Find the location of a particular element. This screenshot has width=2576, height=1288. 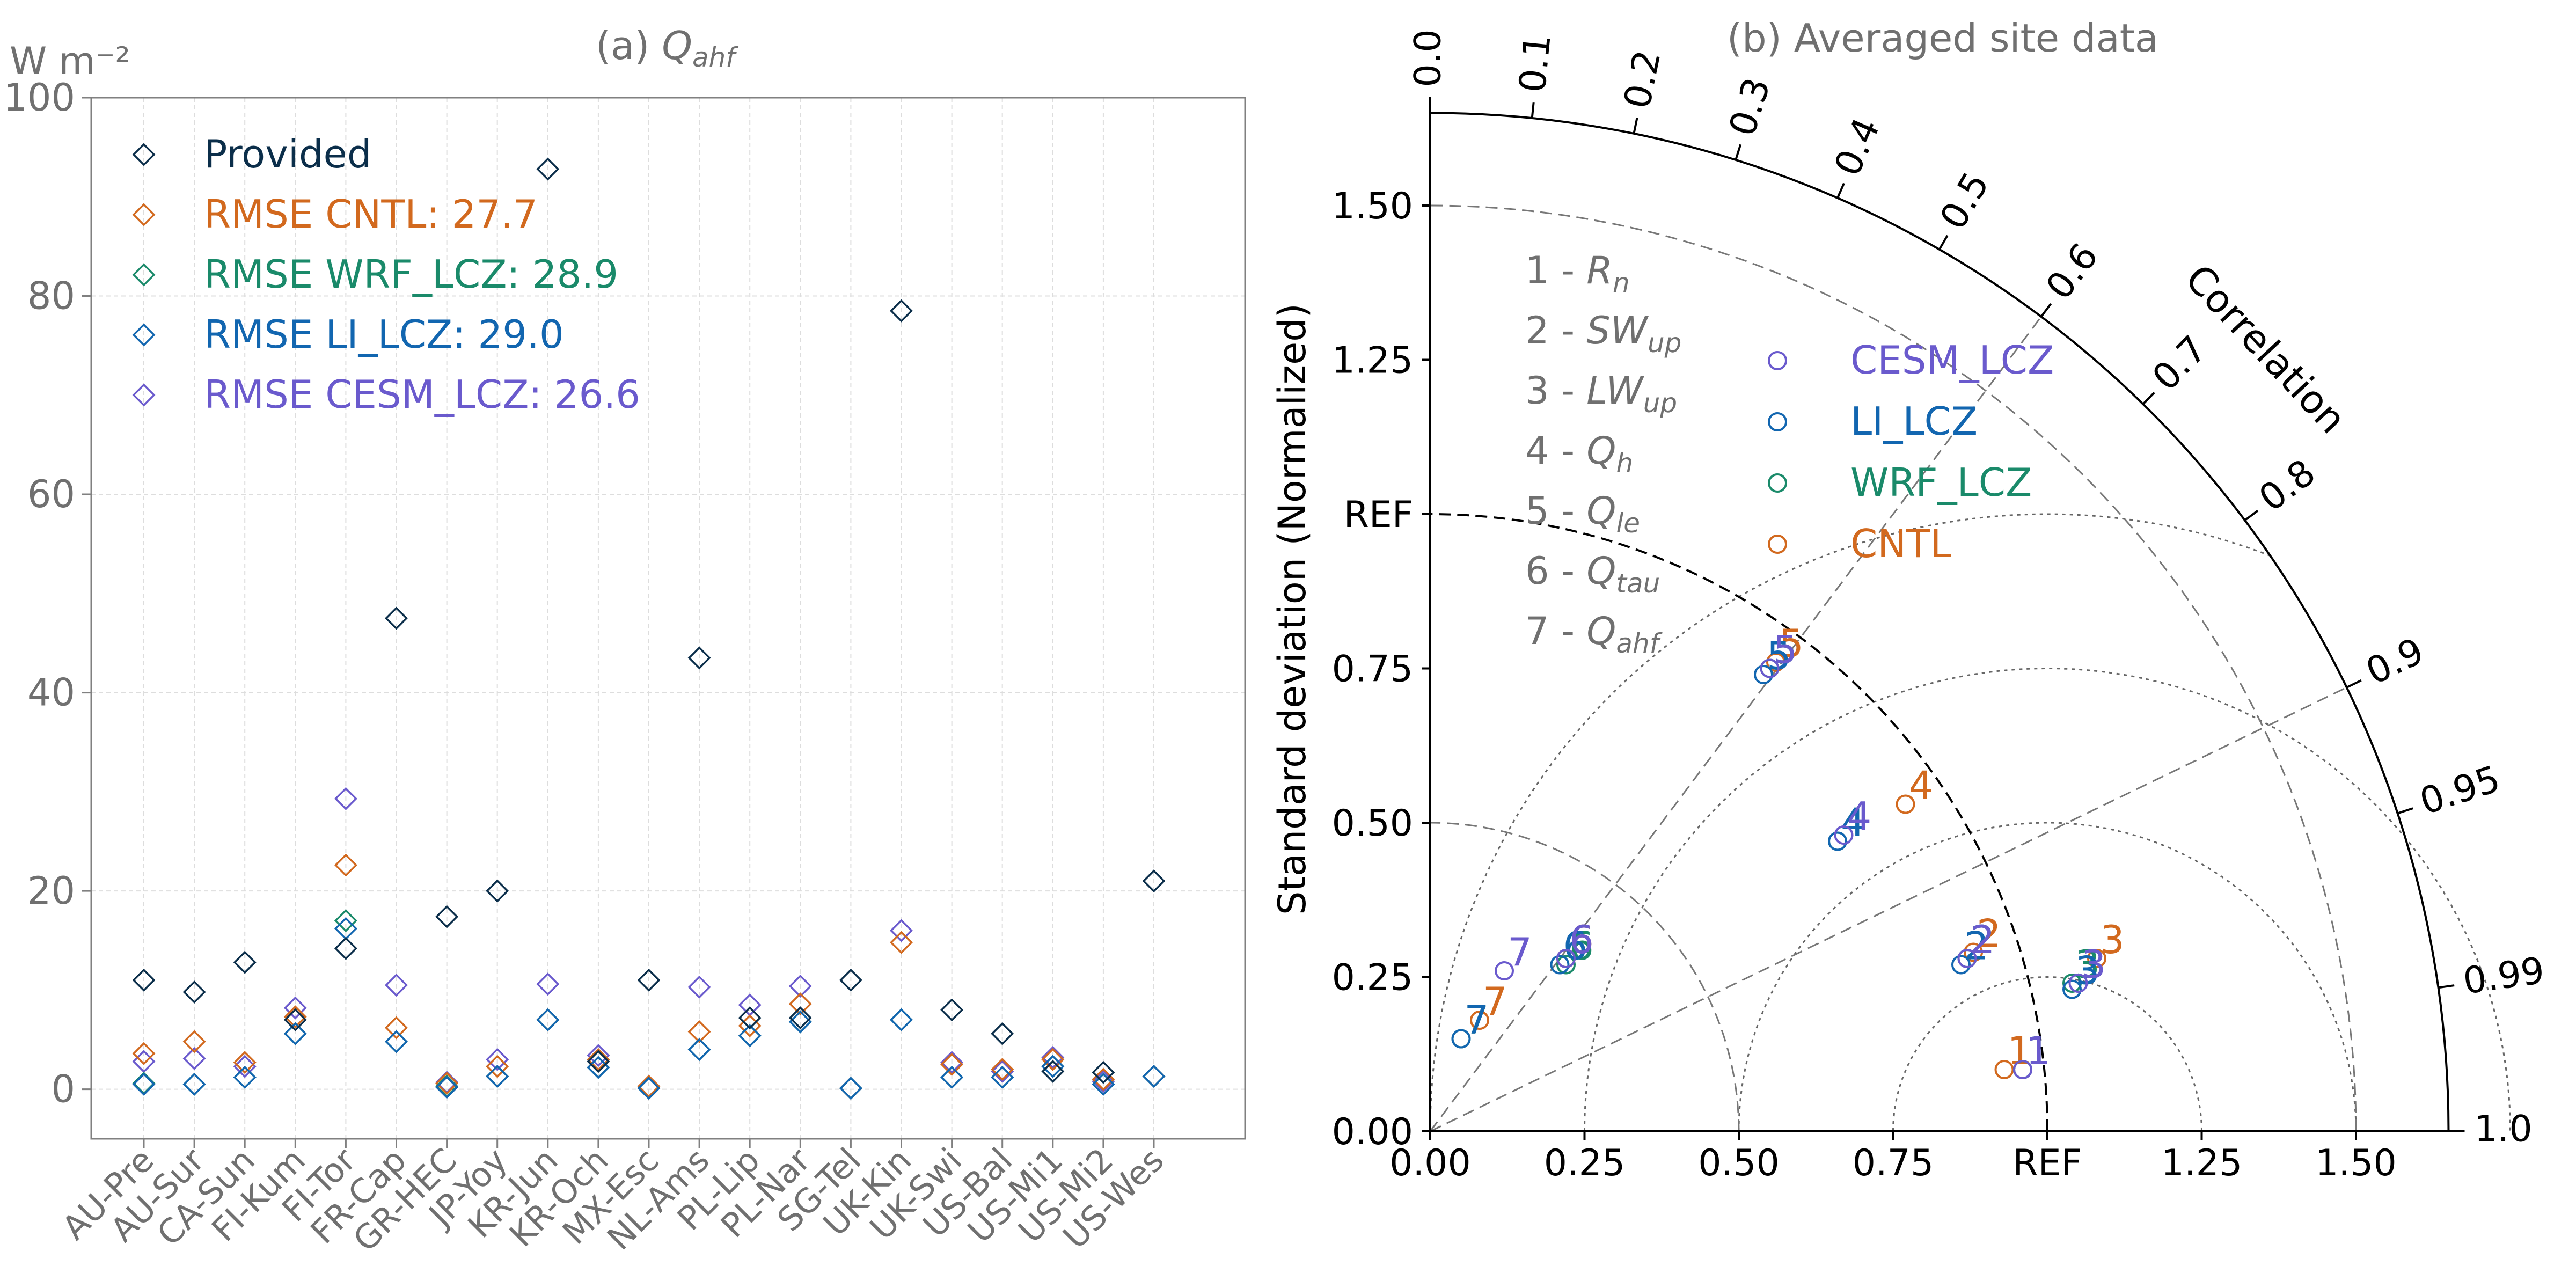

legend-marker-Provided is located at coordinates (144, 154).